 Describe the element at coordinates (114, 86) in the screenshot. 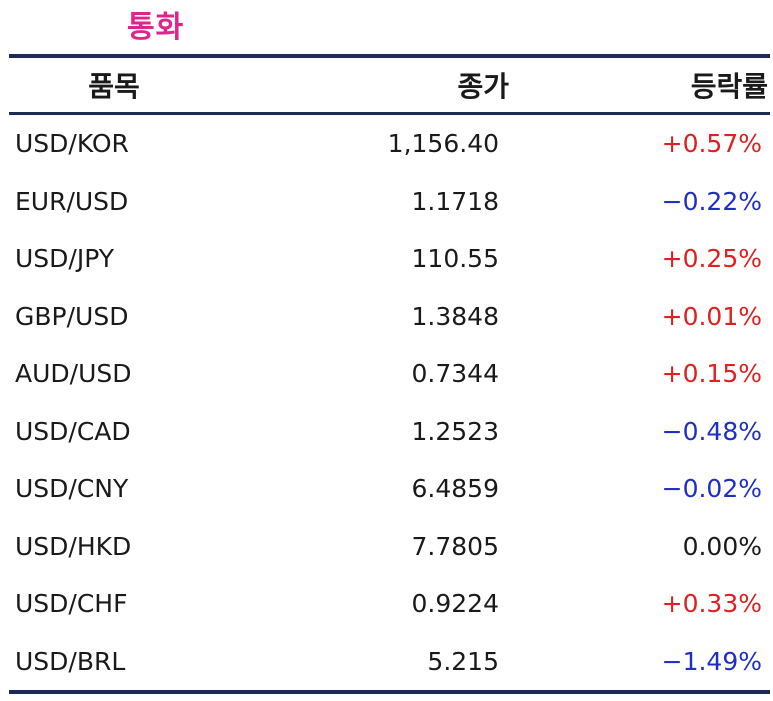

I see `header-item: 품목` at that location.